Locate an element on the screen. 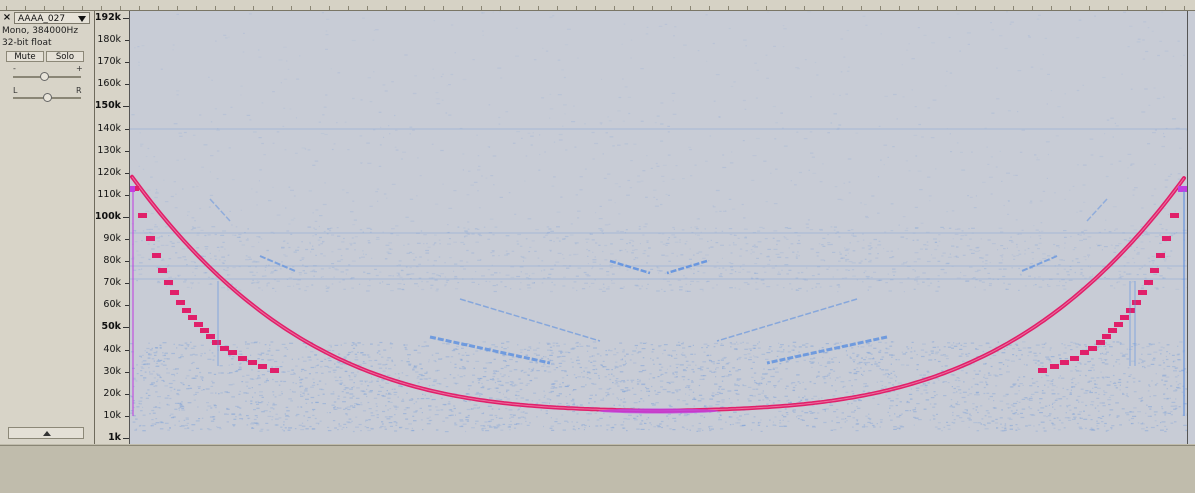 The height and width of the screenshot is (493, 1195). mute-button: Mute is located at coordinates (25, 56).